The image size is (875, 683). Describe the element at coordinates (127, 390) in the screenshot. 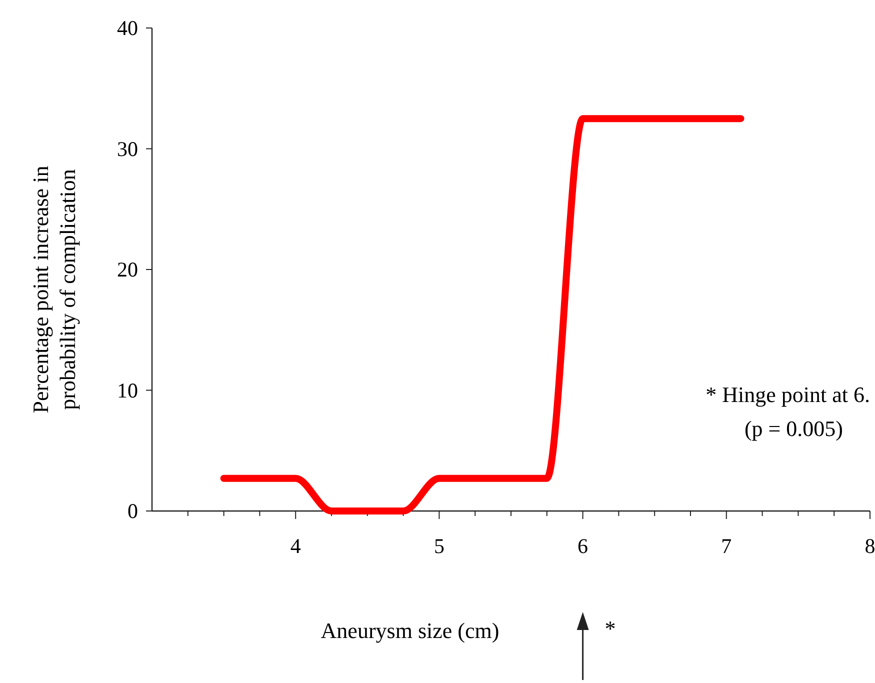

I see `y-tick-label: 10` at that location.